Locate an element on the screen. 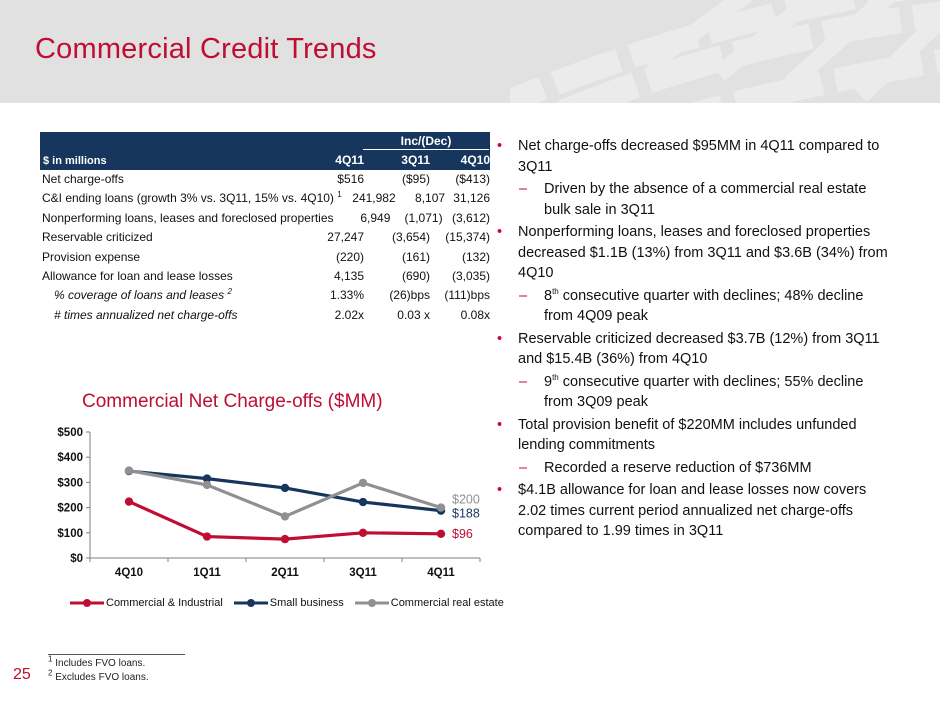 The image size is (940, 705). y-tick-label: $100 is located at coordinates (70, 534).